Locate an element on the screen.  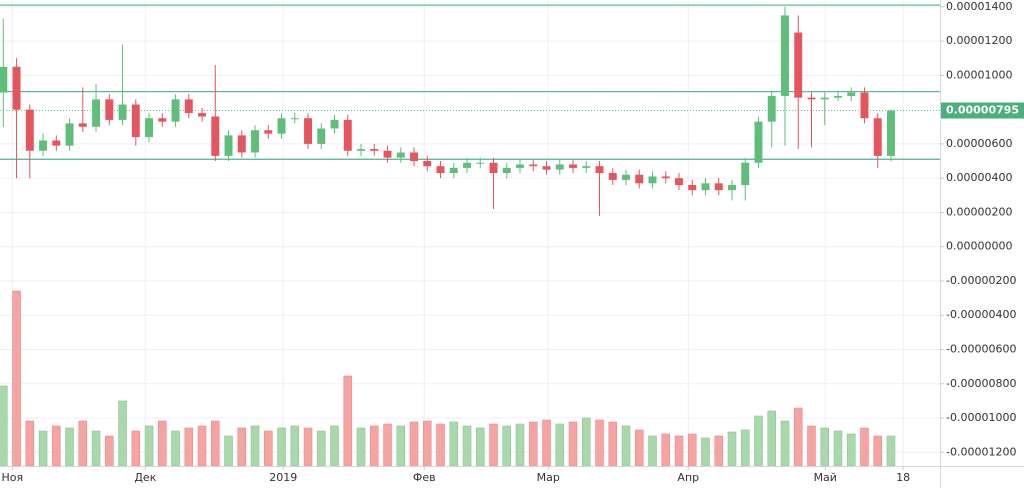
x-tick-label: 2019 is located at coordinates (283, 477).